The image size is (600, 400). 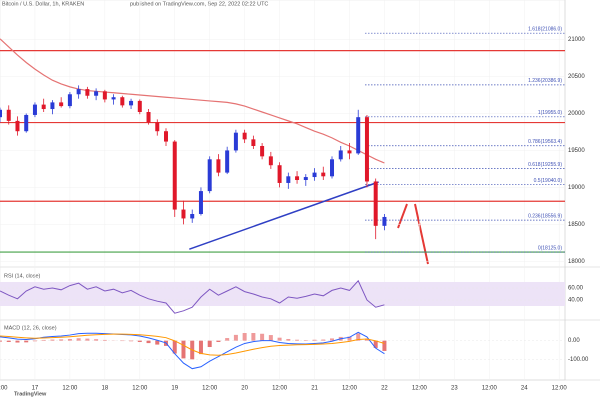 What do you see at coordinates (574, 341) in the screenshot?
I see `y-tick-label: 0.00` at bounding box center [574, 341].